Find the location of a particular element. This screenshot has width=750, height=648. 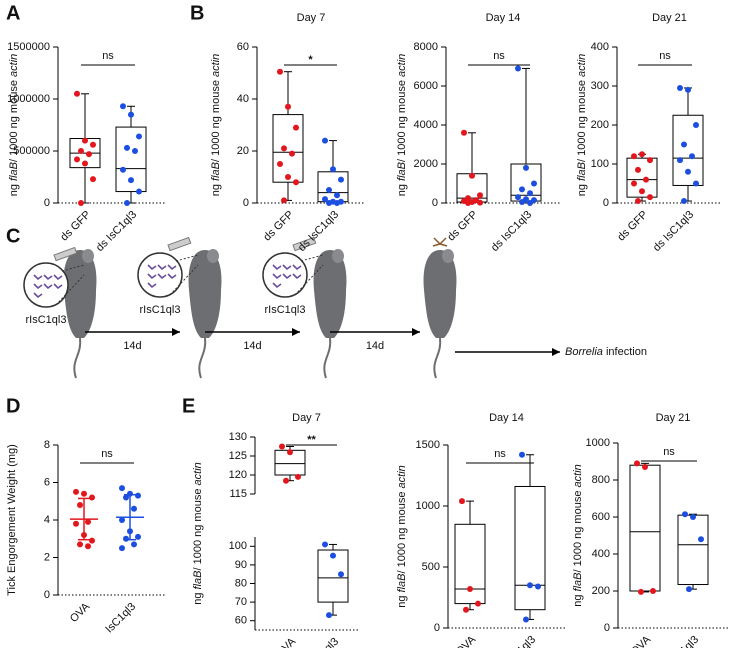

y-tick-label: 300 is located at coordinates (600, 86).